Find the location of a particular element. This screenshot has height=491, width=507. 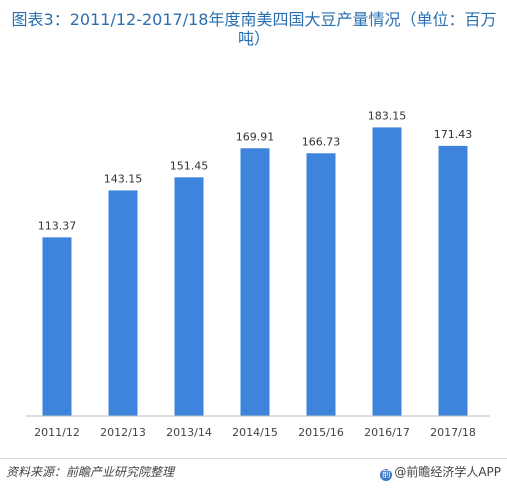

x-tick-2016-17: 2016/17 is located at coordinates (387, 432).